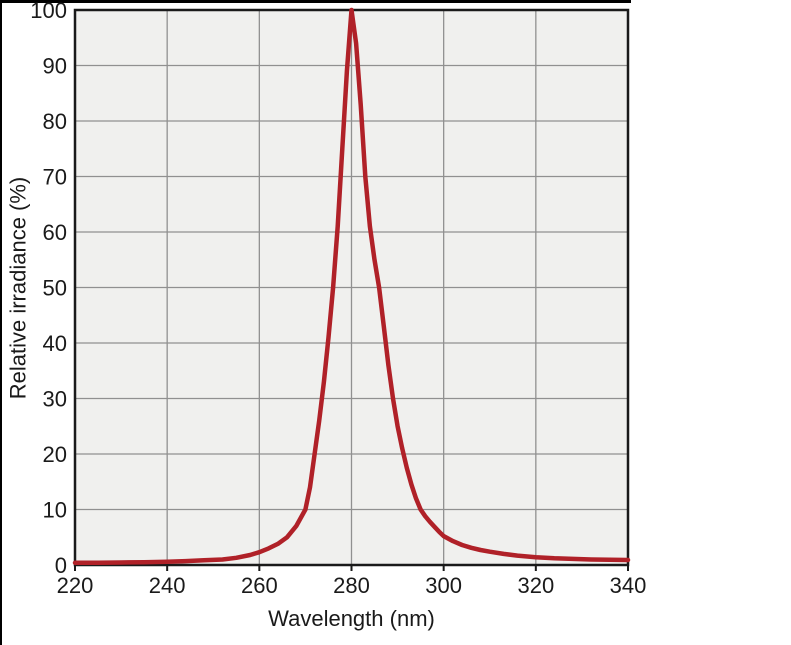  What do you see at coordinates (259, 585) in the screenshot?
I see `x-tick-label: 260` at bounding box center [259, 585].